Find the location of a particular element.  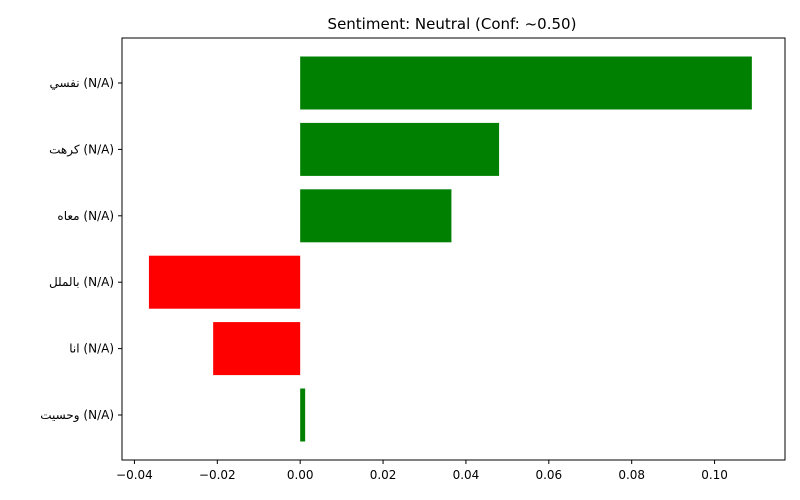

y-tick-label: وحسيت (N/A) is located at coordinates (77, 415).